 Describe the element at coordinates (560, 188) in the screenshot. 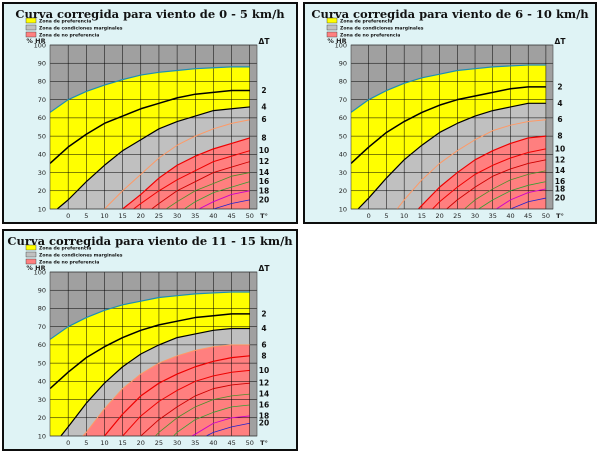

I see `dt-label-18: 18` at that location.